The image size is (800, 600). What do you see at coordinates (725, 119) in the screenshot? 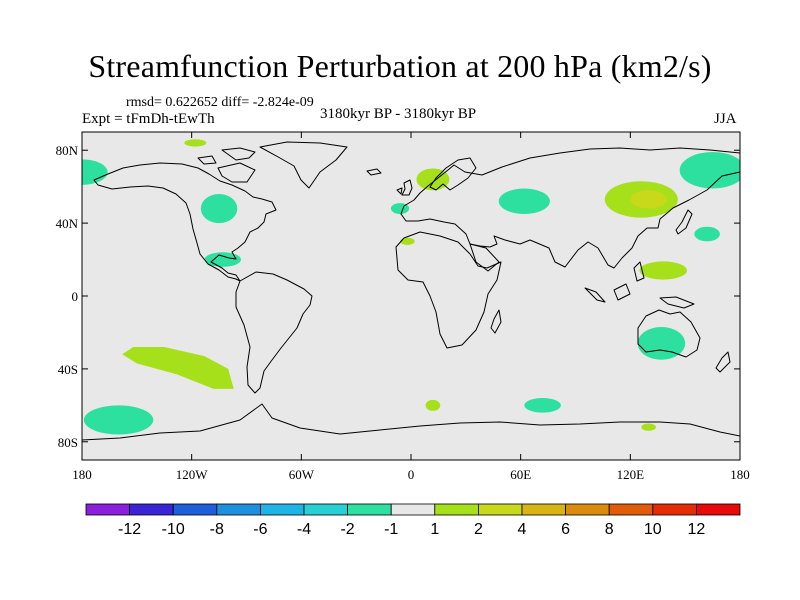
I see `season-label: JJA` at bounding box center [725, 119].